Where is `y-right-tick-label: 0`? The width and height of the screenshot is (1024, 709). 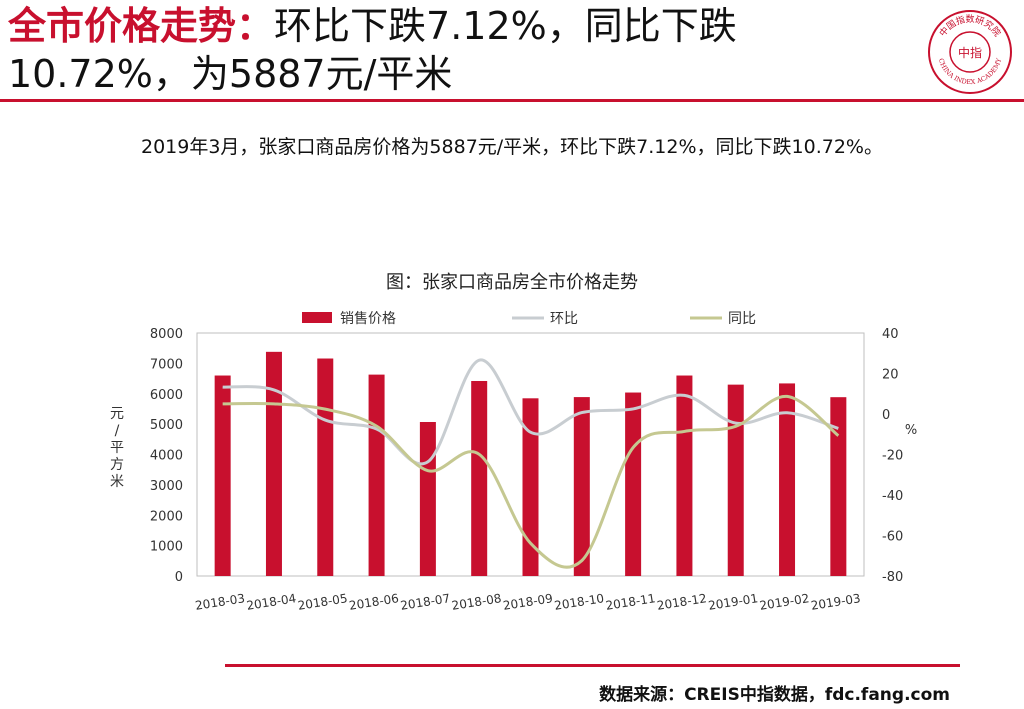 y-right-tick-label: 0 is located at coordinates (886, 415).